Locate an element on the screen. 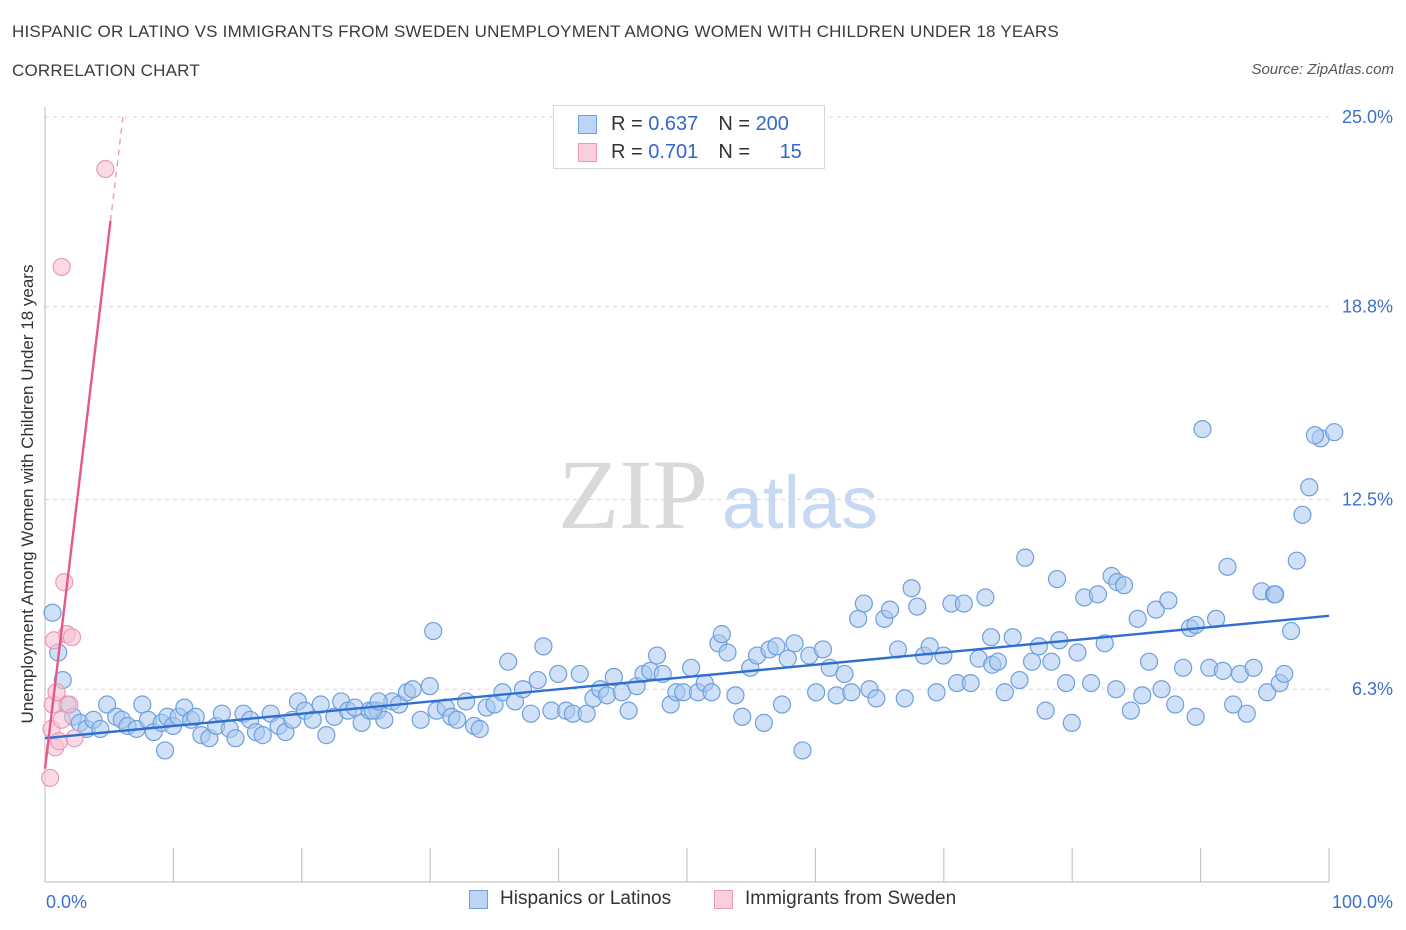  legend-item-hispanics: Hispanics or Latinos is located at coordinates (570, 899).